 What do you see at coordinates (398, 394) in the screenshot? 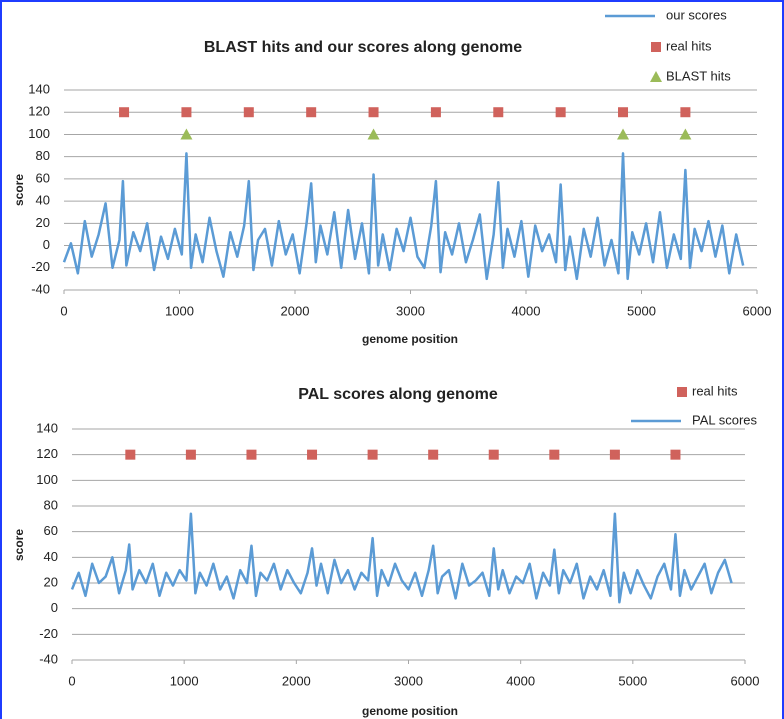
I see `chart-title: PAL scores along genome` at bounding box center [398, 394].